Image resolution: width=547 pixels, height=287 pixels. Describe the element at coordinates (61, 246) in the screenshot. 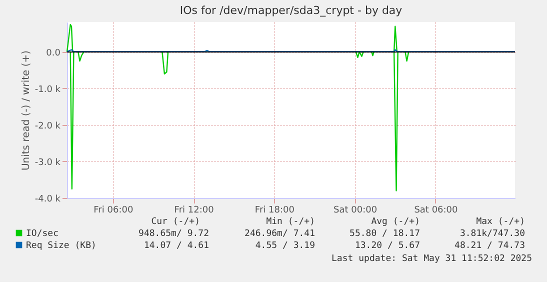

I see `legend-label: Req Size (KB)` at that location.